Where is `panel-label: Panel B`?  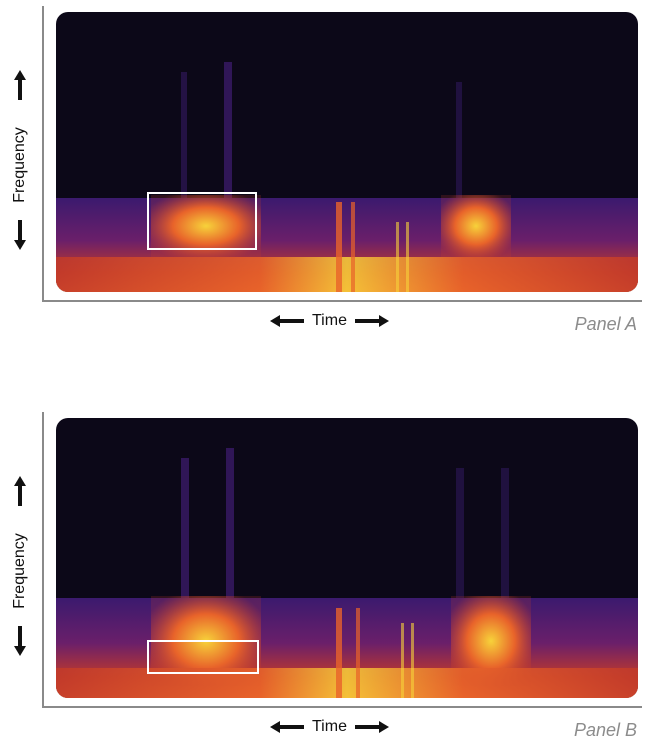 panel-label: Panel B is located at coordinates (605, 730).